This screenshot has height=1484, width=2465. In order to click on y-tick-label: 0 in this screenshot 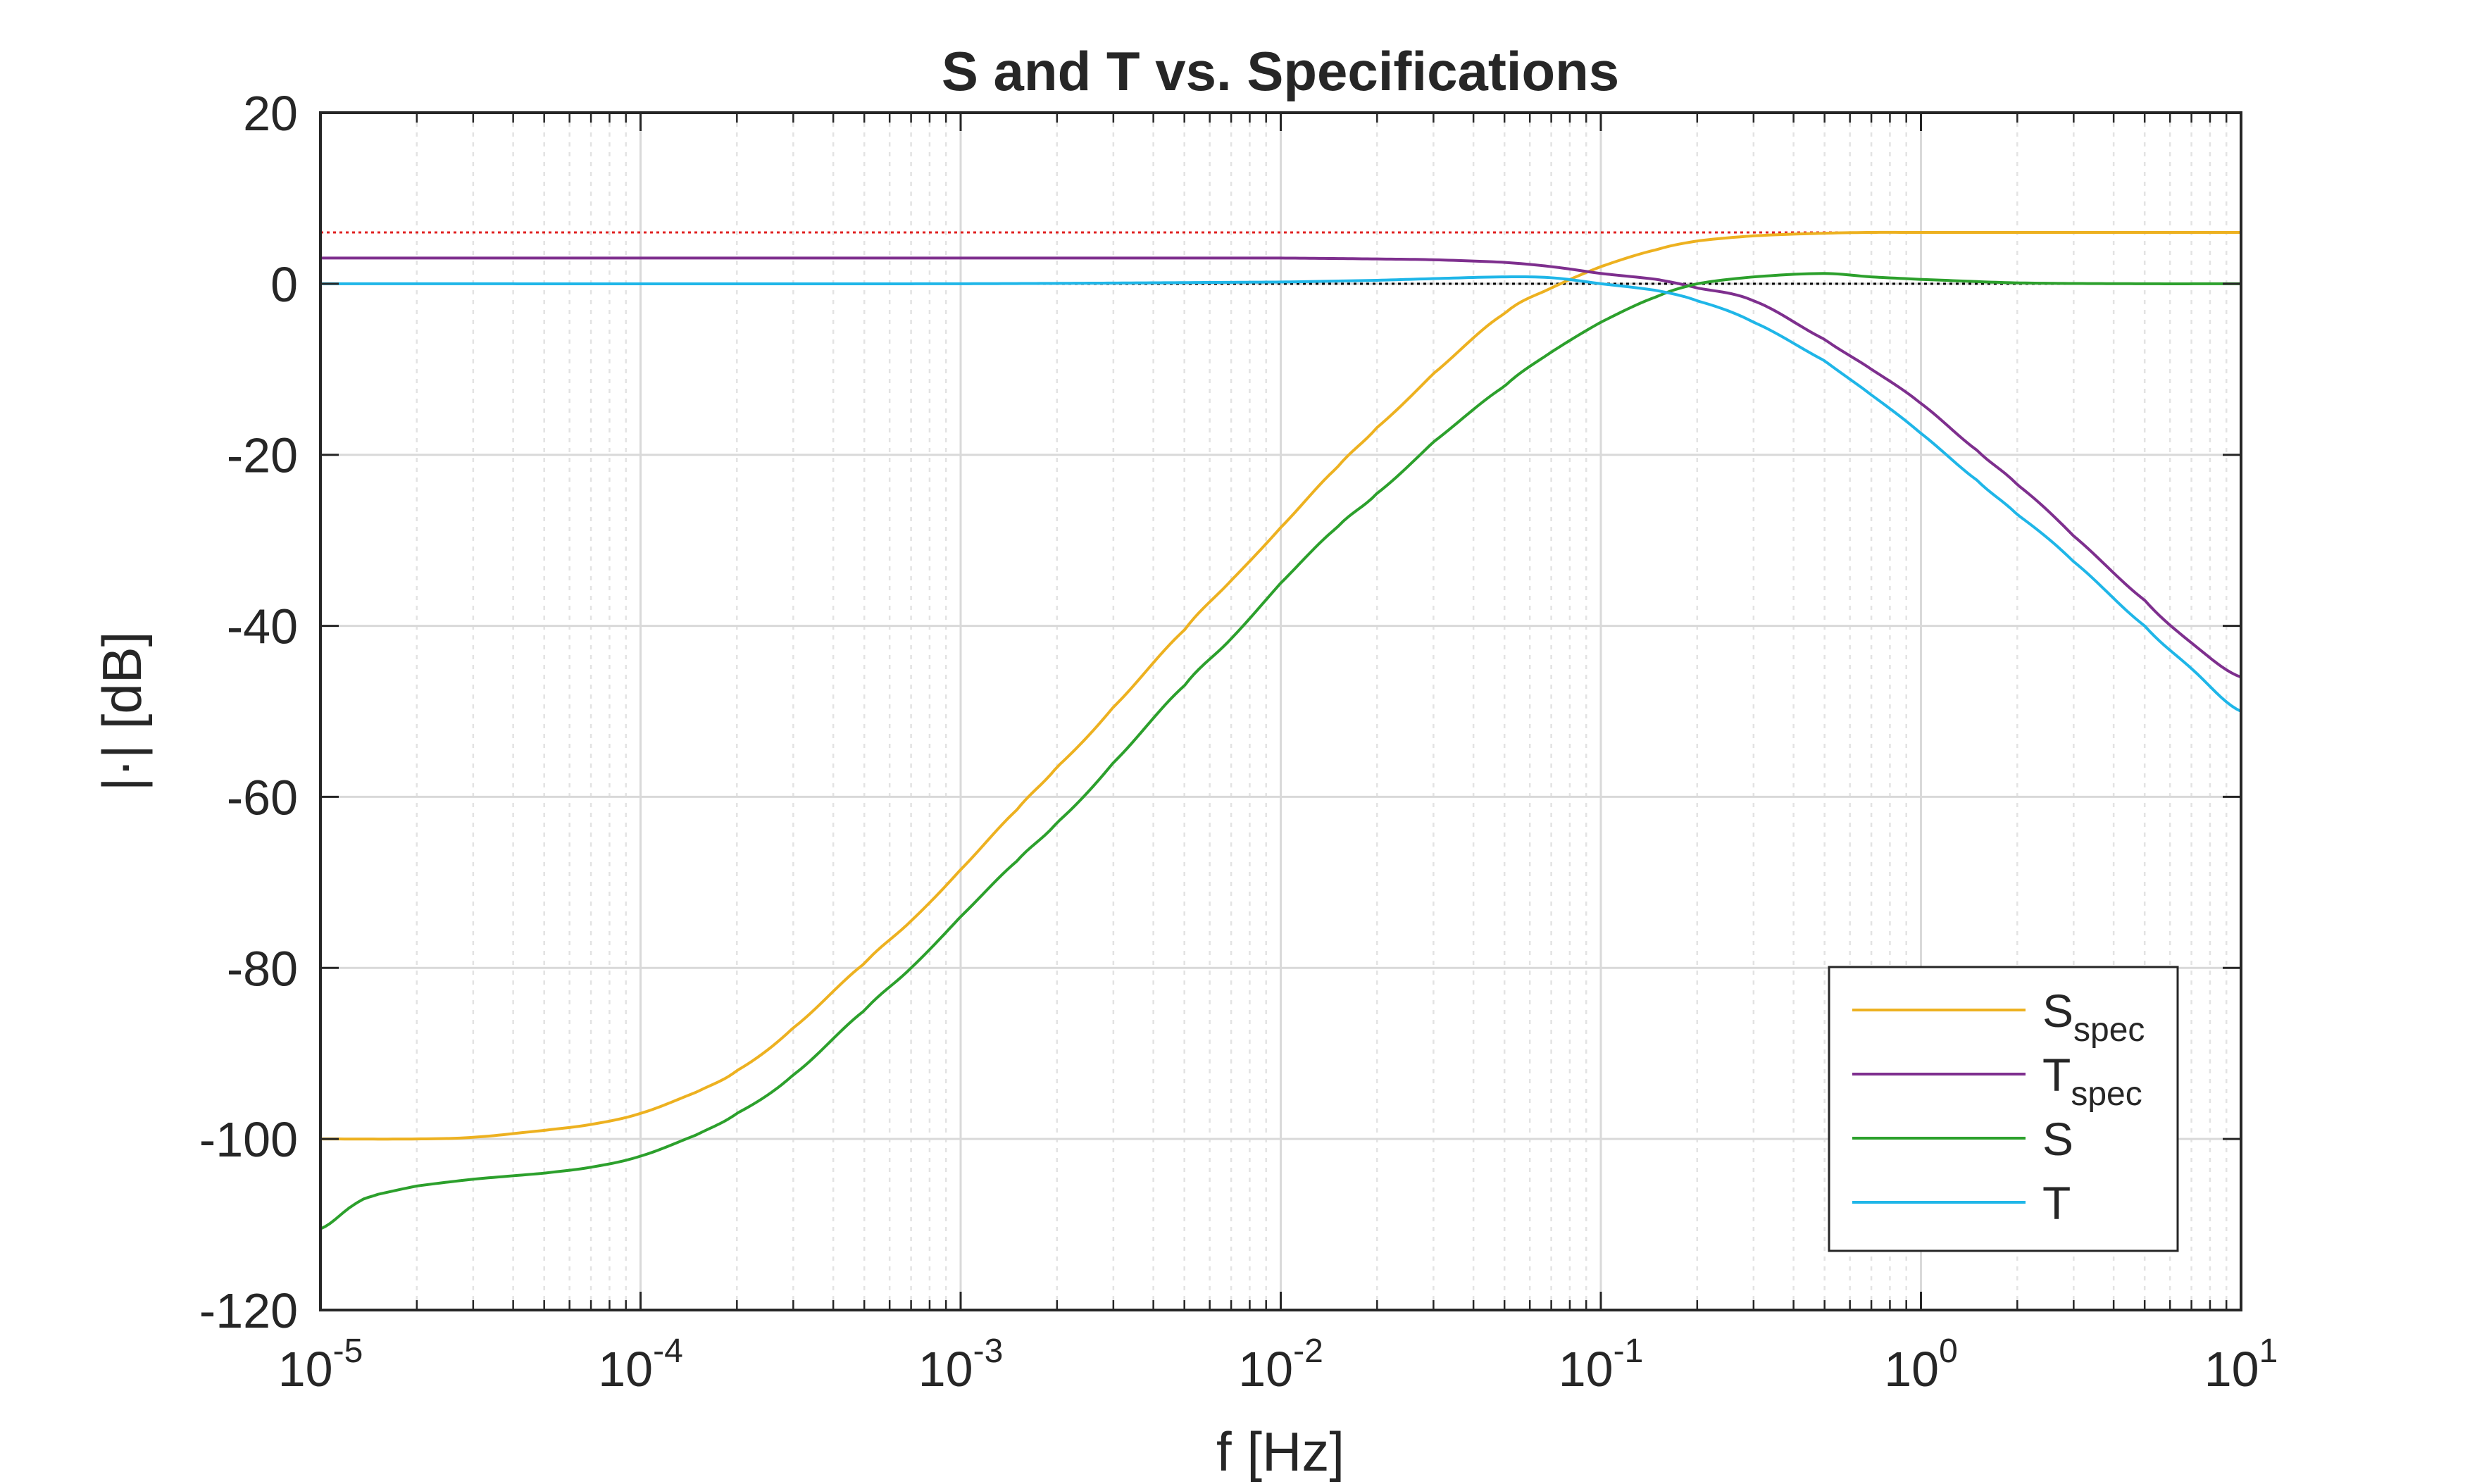, I will do `click(284, 284)`.